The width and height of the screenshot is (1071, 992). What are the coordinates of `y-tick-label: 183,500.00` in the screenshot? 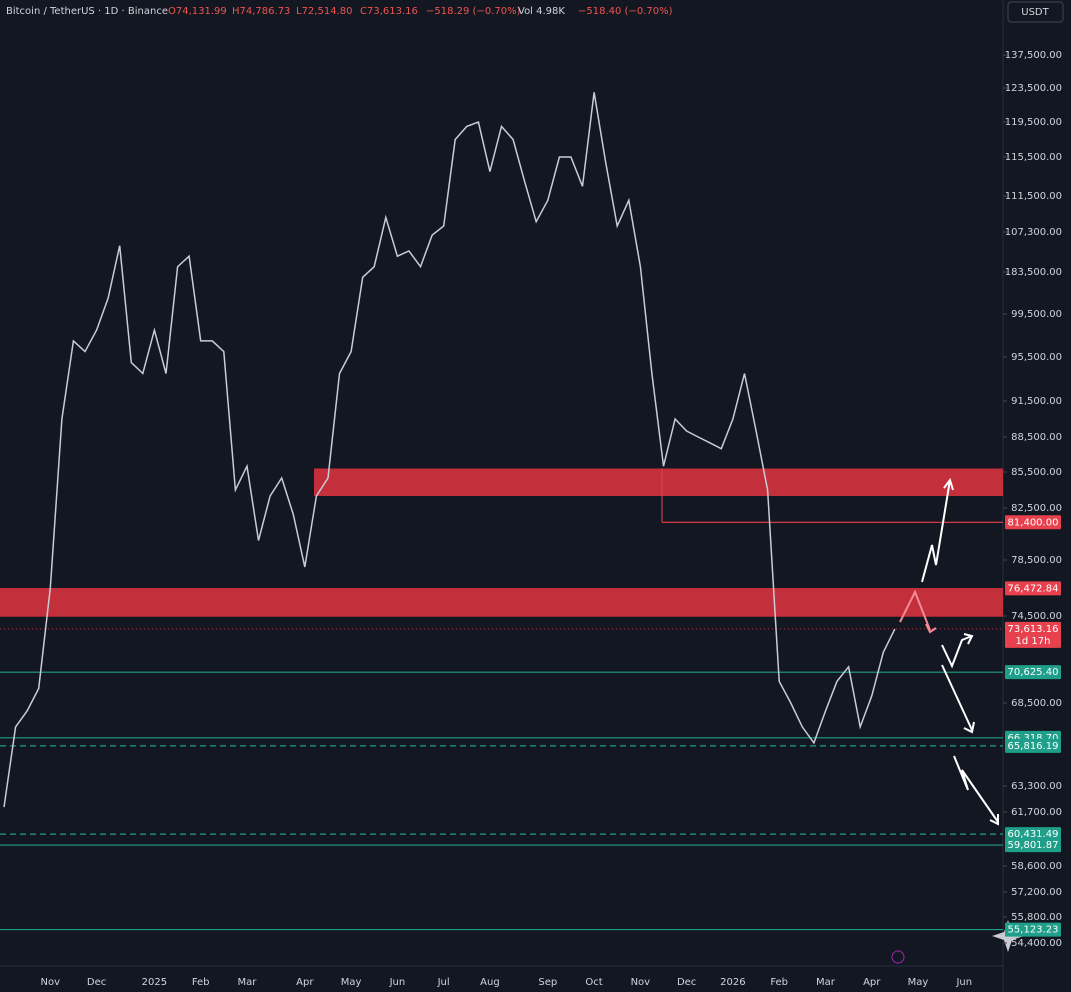 It's located at (1033, 272).